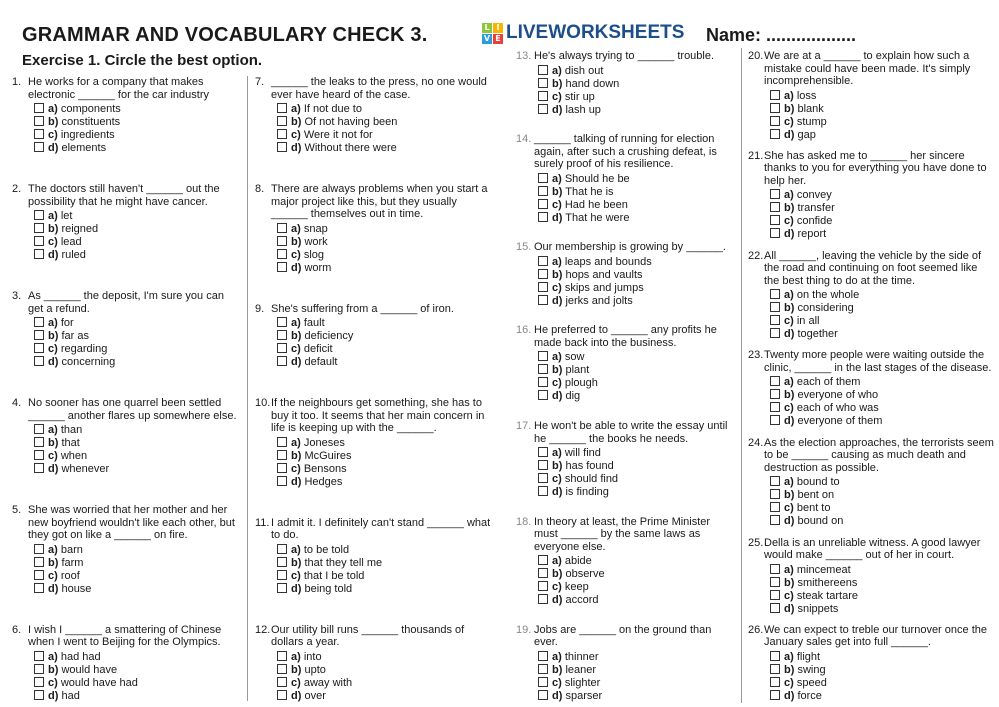 This screenshot has width=999, height=707. I want to click on answer-option: c) confide, so click(882, 221).